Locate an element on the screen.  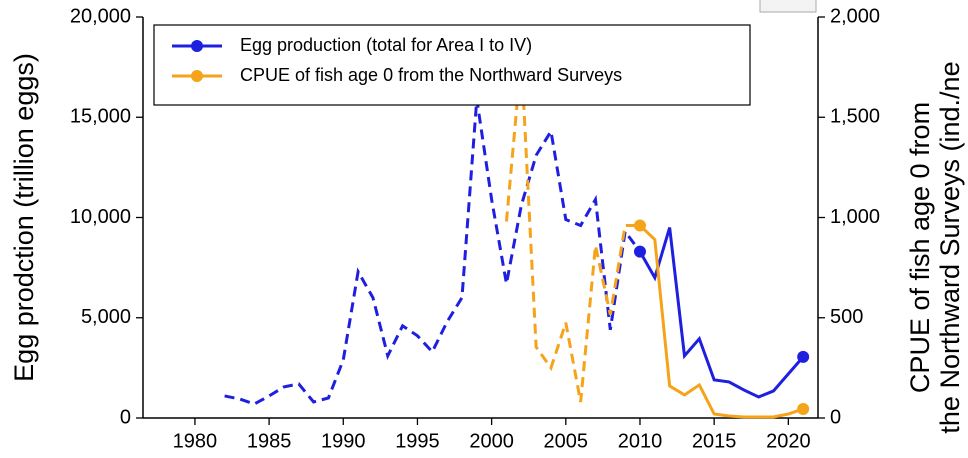
legend-box is located at coordinates (452, 65).